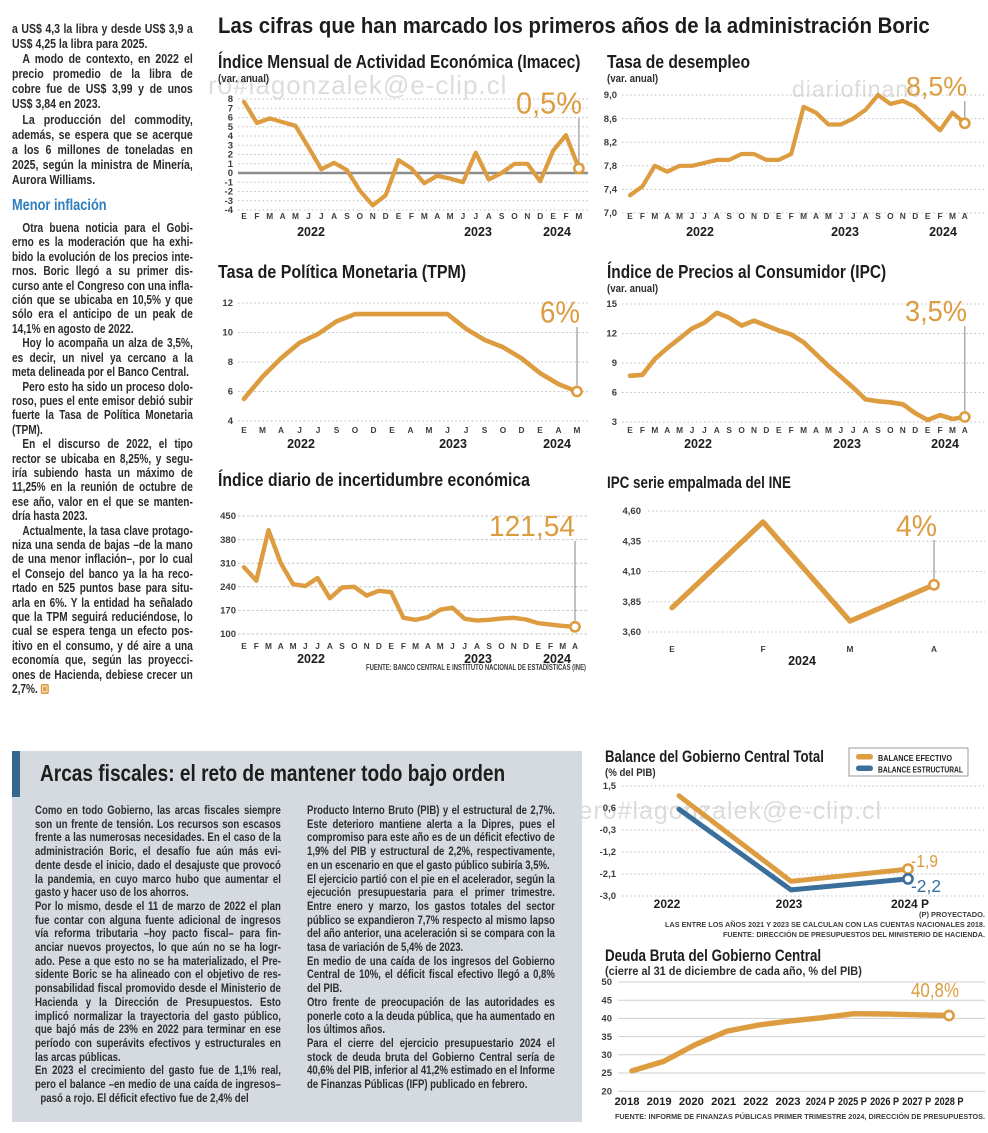  What do you see at coordinates (924, 861) in the screenshot?
I see `svg-text: -1,9` at bounding box center [924, 861].